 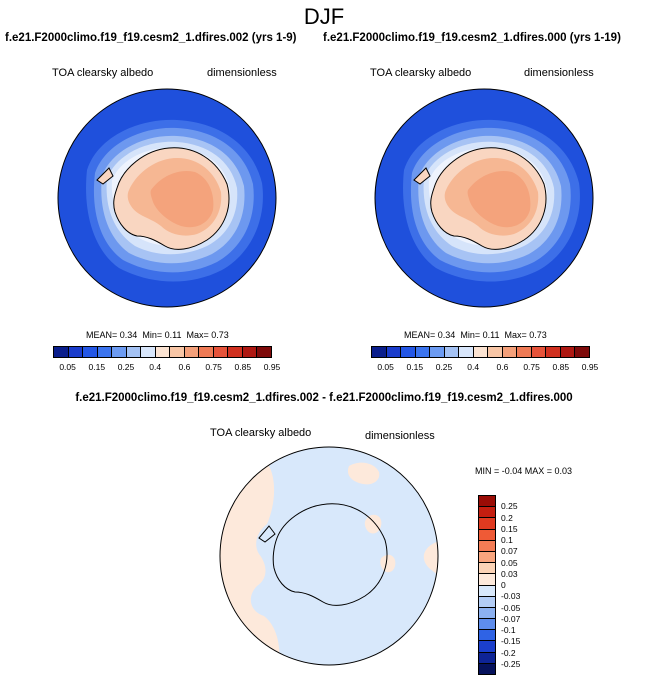 I want to click on colorbar-tick-label: -0.07, so click(x=511, y=618).